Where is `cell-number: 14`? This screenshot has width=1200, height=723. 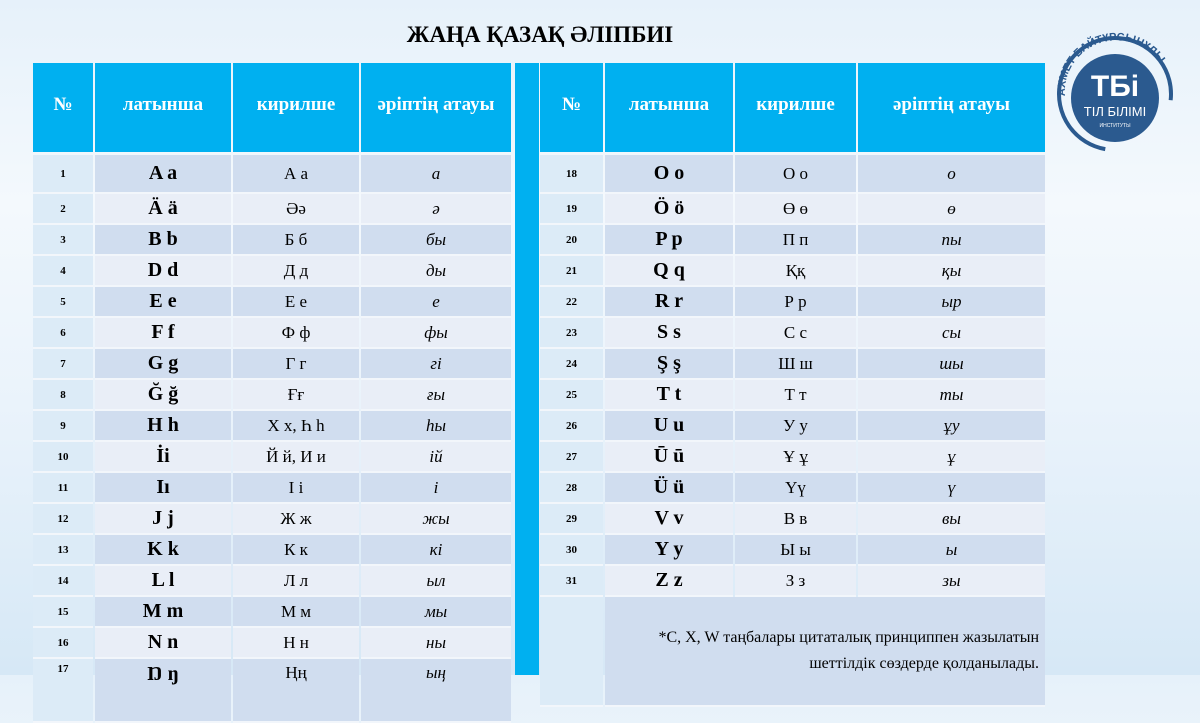 cell-number: 14 is located at coordinates (63, 581).